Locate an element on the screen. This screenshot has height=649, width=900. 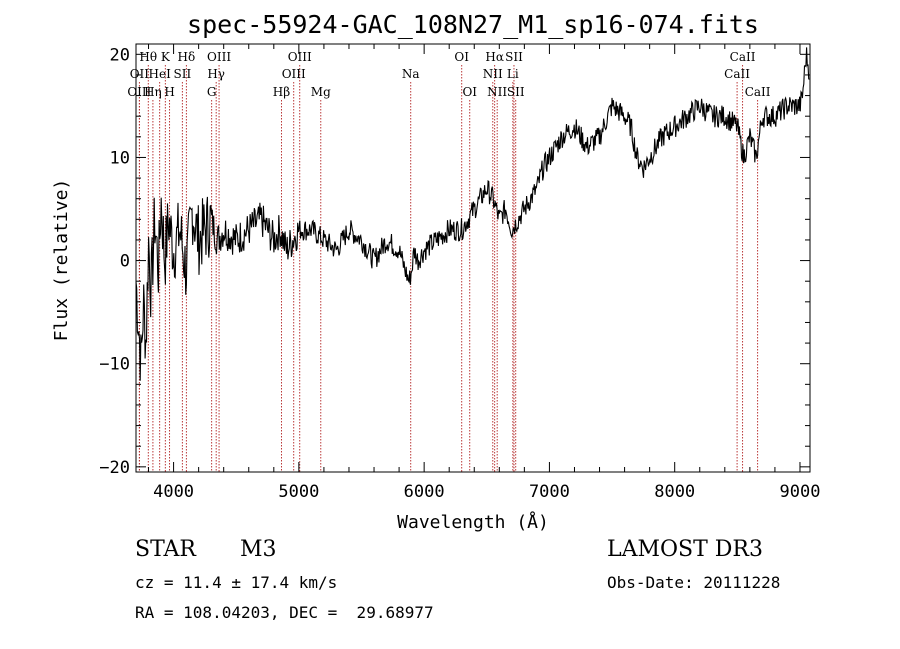
line-label: Li is located at coordinates (513, 74).